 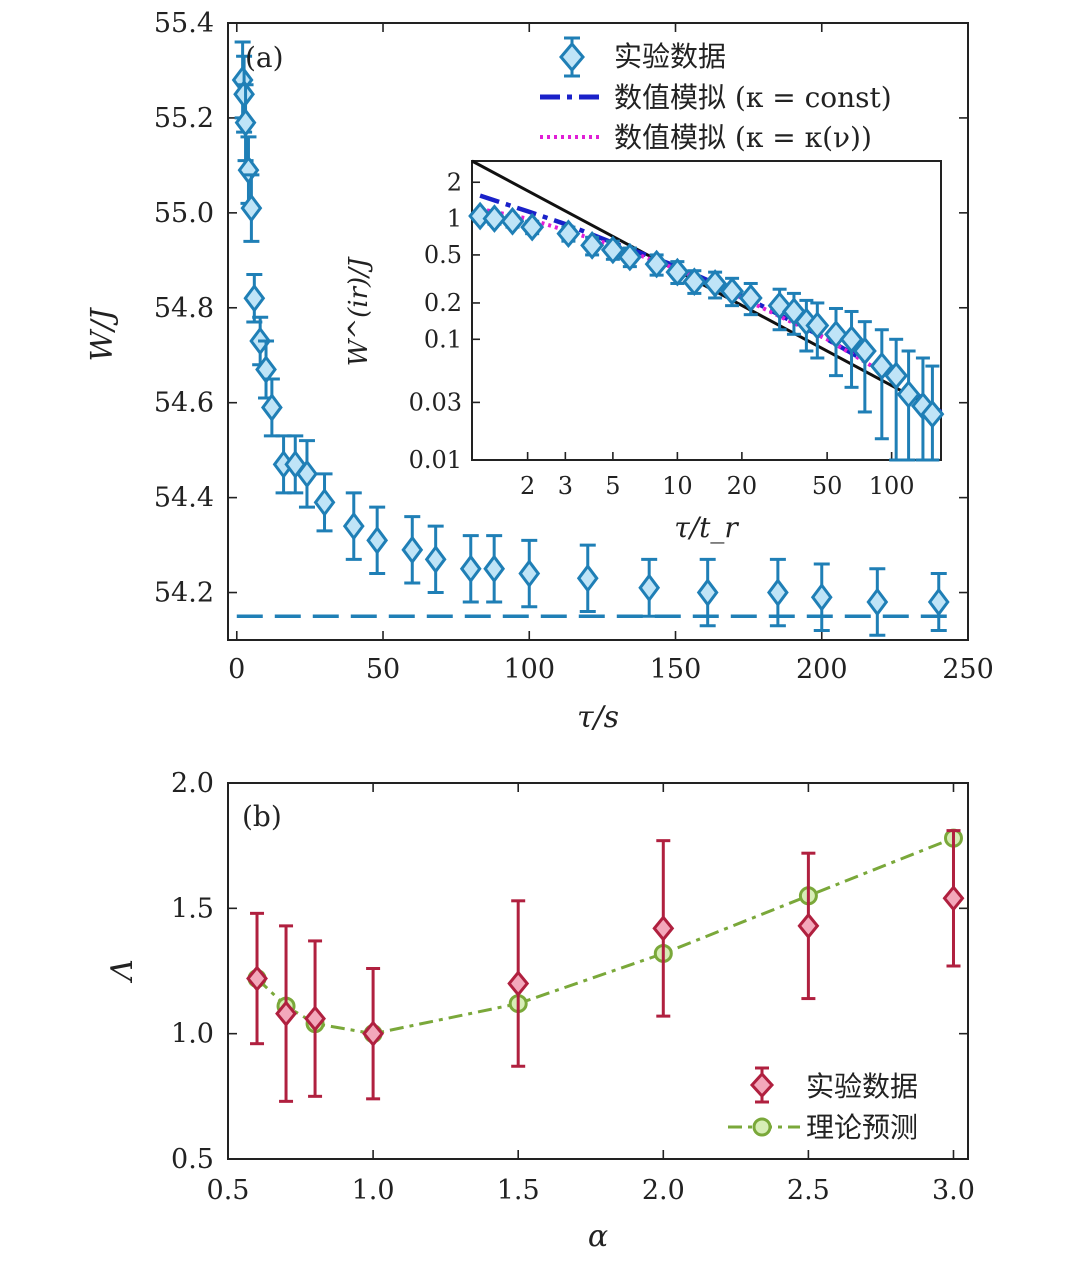 I want to click on y-tick-label: 55.0, so click(x=184, y=213).